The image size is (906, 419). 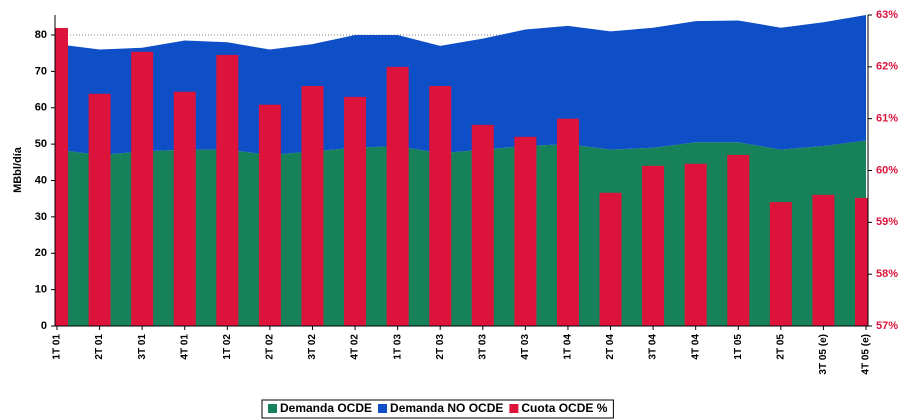 I want to click on y2-tick-label: 60%, so click(x=887, y=170).